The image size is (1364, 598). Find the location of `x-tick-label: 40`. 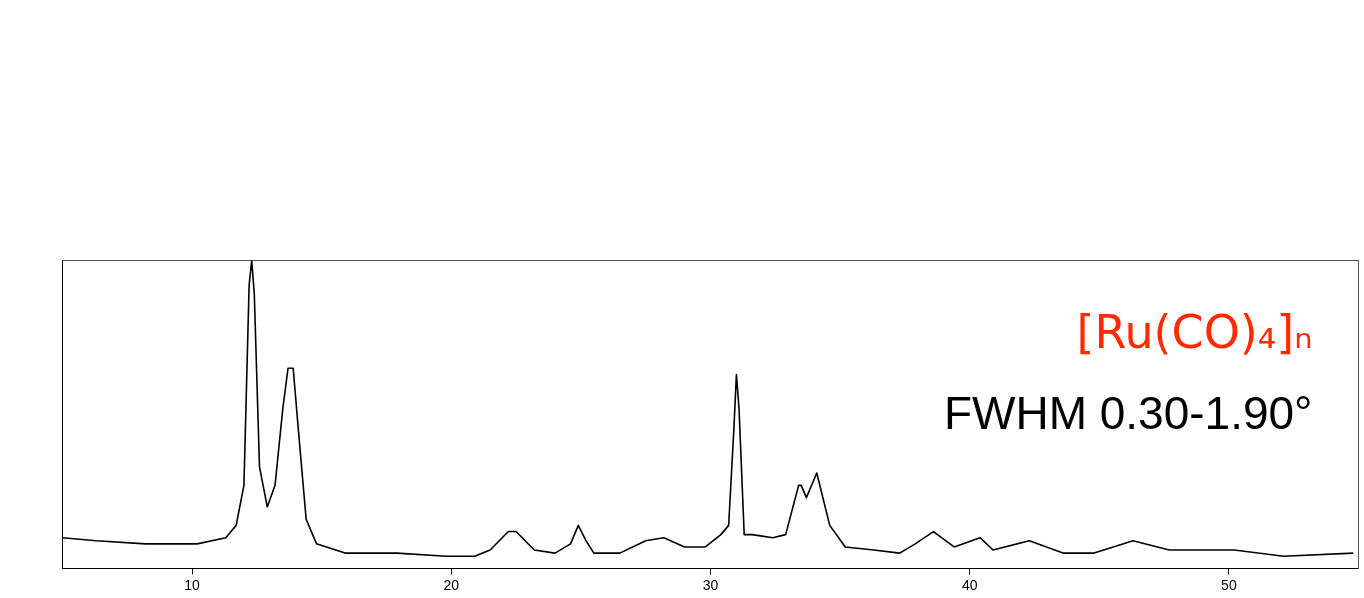

x-tick-label: 40 is located at coordinates (969, 584).